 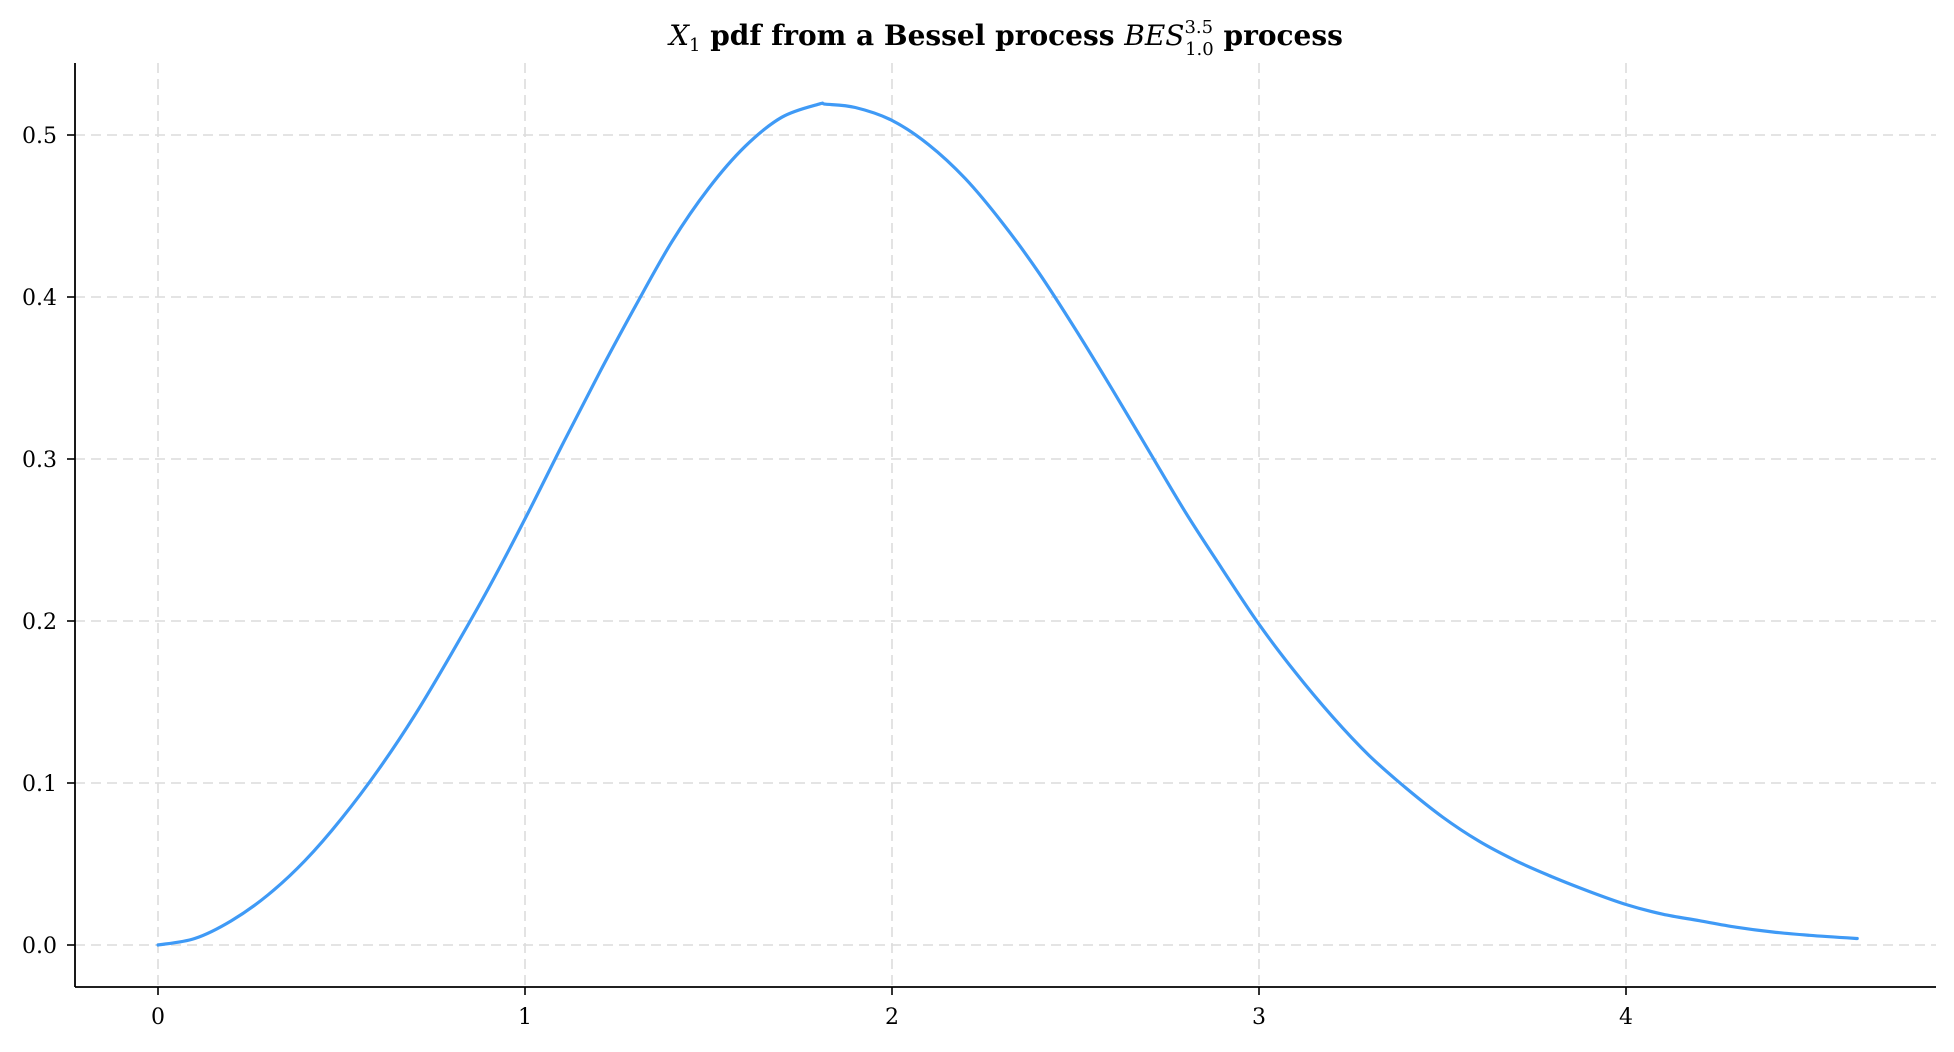 What do you see at coordinates (1153, 35) in the screenshot?
I see `title-math-bes: BES` at bounding box center [1153, 35].